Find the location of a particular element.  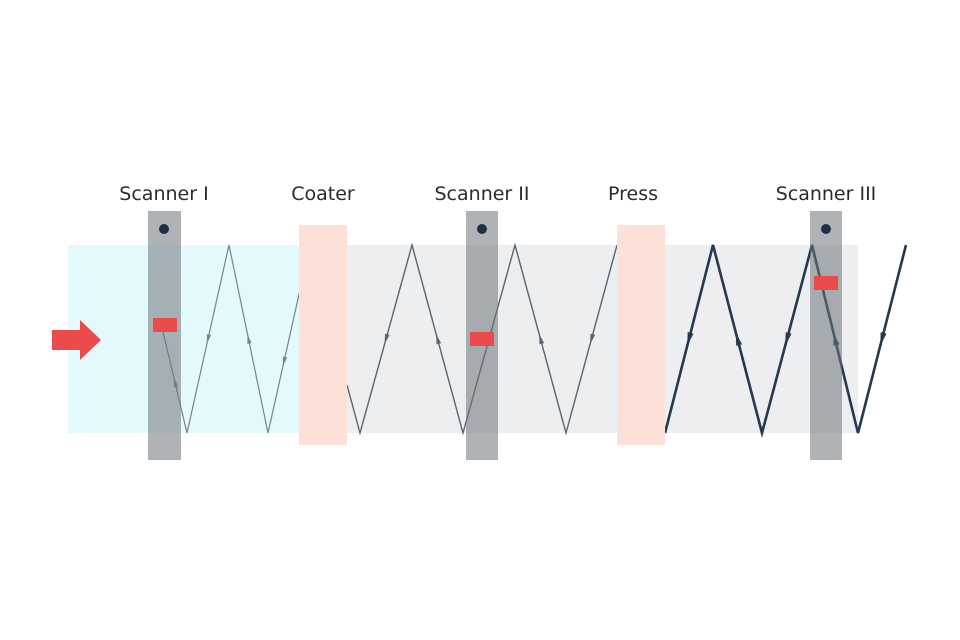

press-block is located at coordinates (641, 335).